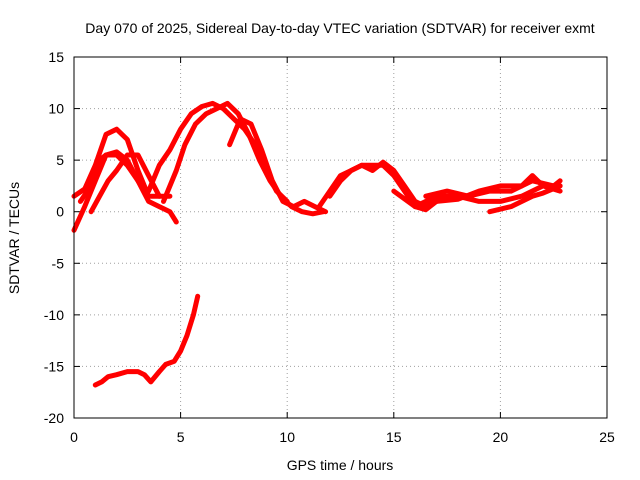 The width and height of the screenshot is (640, 480). Describe the element at coordinates (181, 437) in the screenshot. I see `x-tick-label: 5` at that location.